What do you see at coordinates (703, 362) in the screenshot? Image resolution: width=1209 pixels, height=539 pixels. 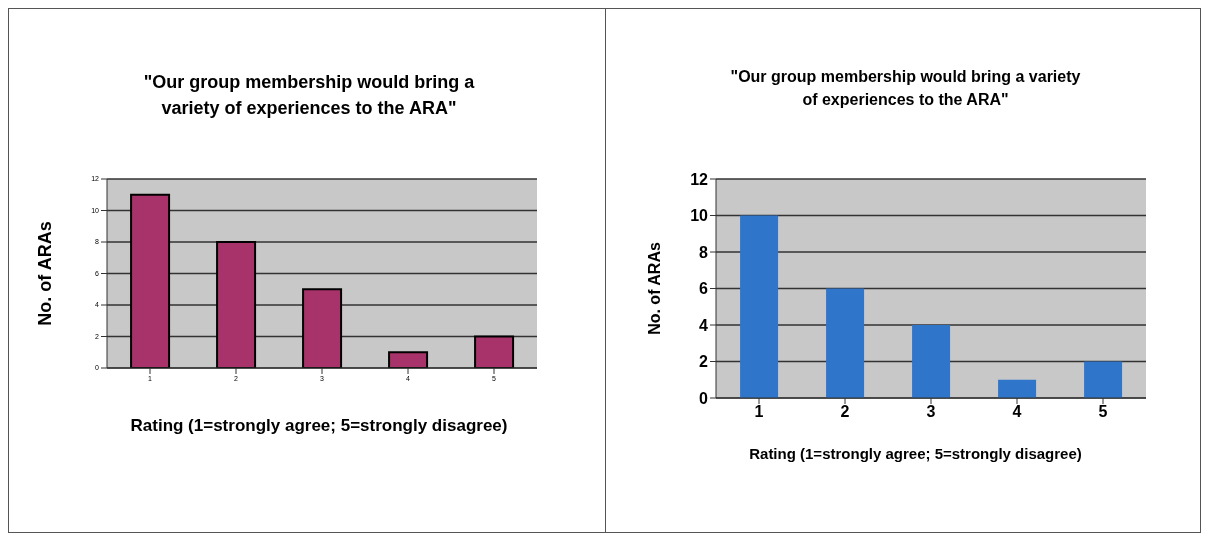 I see `y-tick-label: 2` at bounding box center [703, 362].